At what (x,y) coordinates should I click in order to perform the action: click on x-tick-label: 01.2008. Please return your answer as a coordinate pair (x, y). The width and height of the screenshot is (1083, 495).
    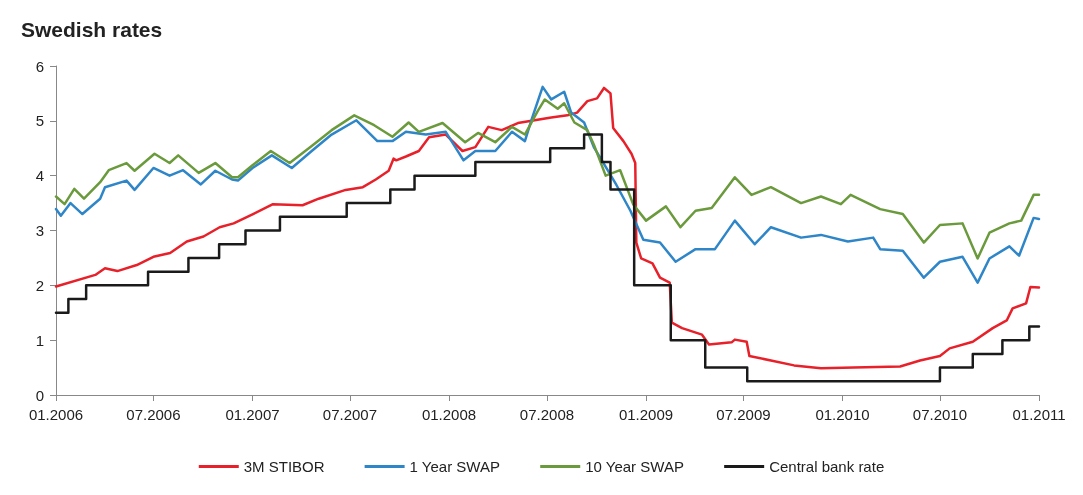
    Looking at the image, I should click on (449, 414).